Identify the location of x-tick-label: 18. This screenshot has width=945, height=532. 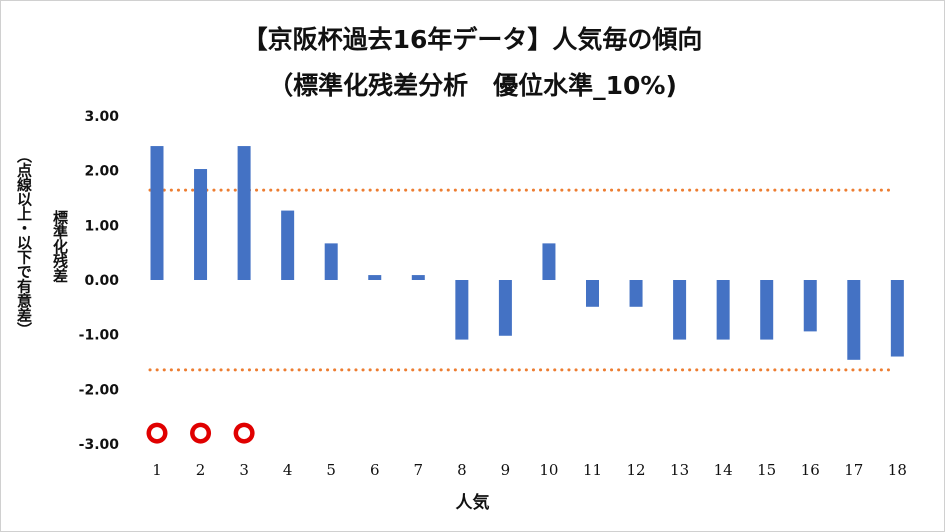
(897, 470).